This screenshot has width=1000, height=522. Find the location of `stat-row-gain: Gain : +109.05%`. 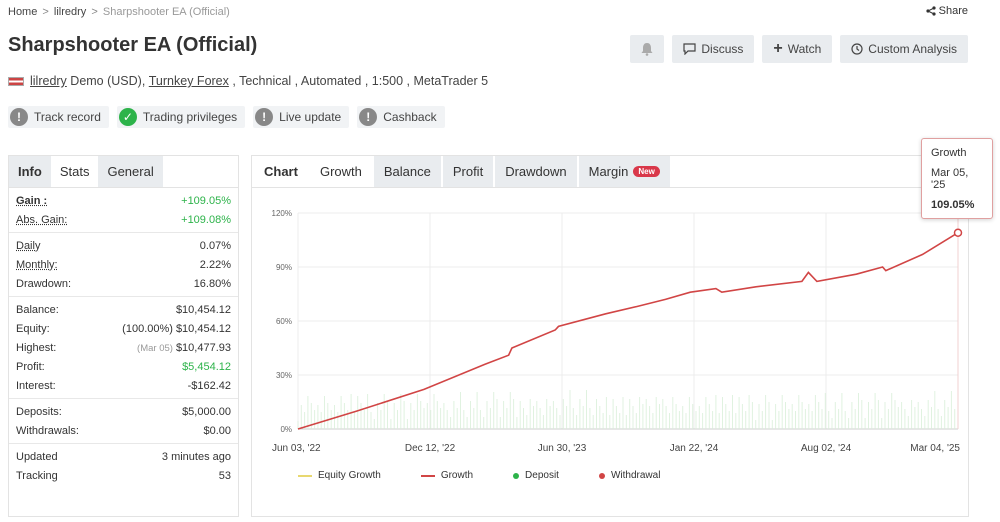

stat-row-gain: Gain : +109.05% is located at coordinates (123, 200).